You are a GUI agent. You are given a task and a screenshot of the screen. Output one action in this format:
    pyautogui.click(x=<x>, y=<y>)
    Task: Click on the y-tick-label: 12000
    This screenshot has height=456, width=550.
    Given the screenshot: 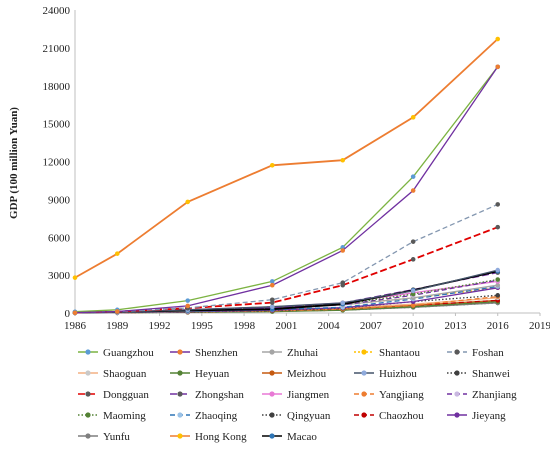 What is the action you would take?
    pyautogui.click(x=57, y=163)
    